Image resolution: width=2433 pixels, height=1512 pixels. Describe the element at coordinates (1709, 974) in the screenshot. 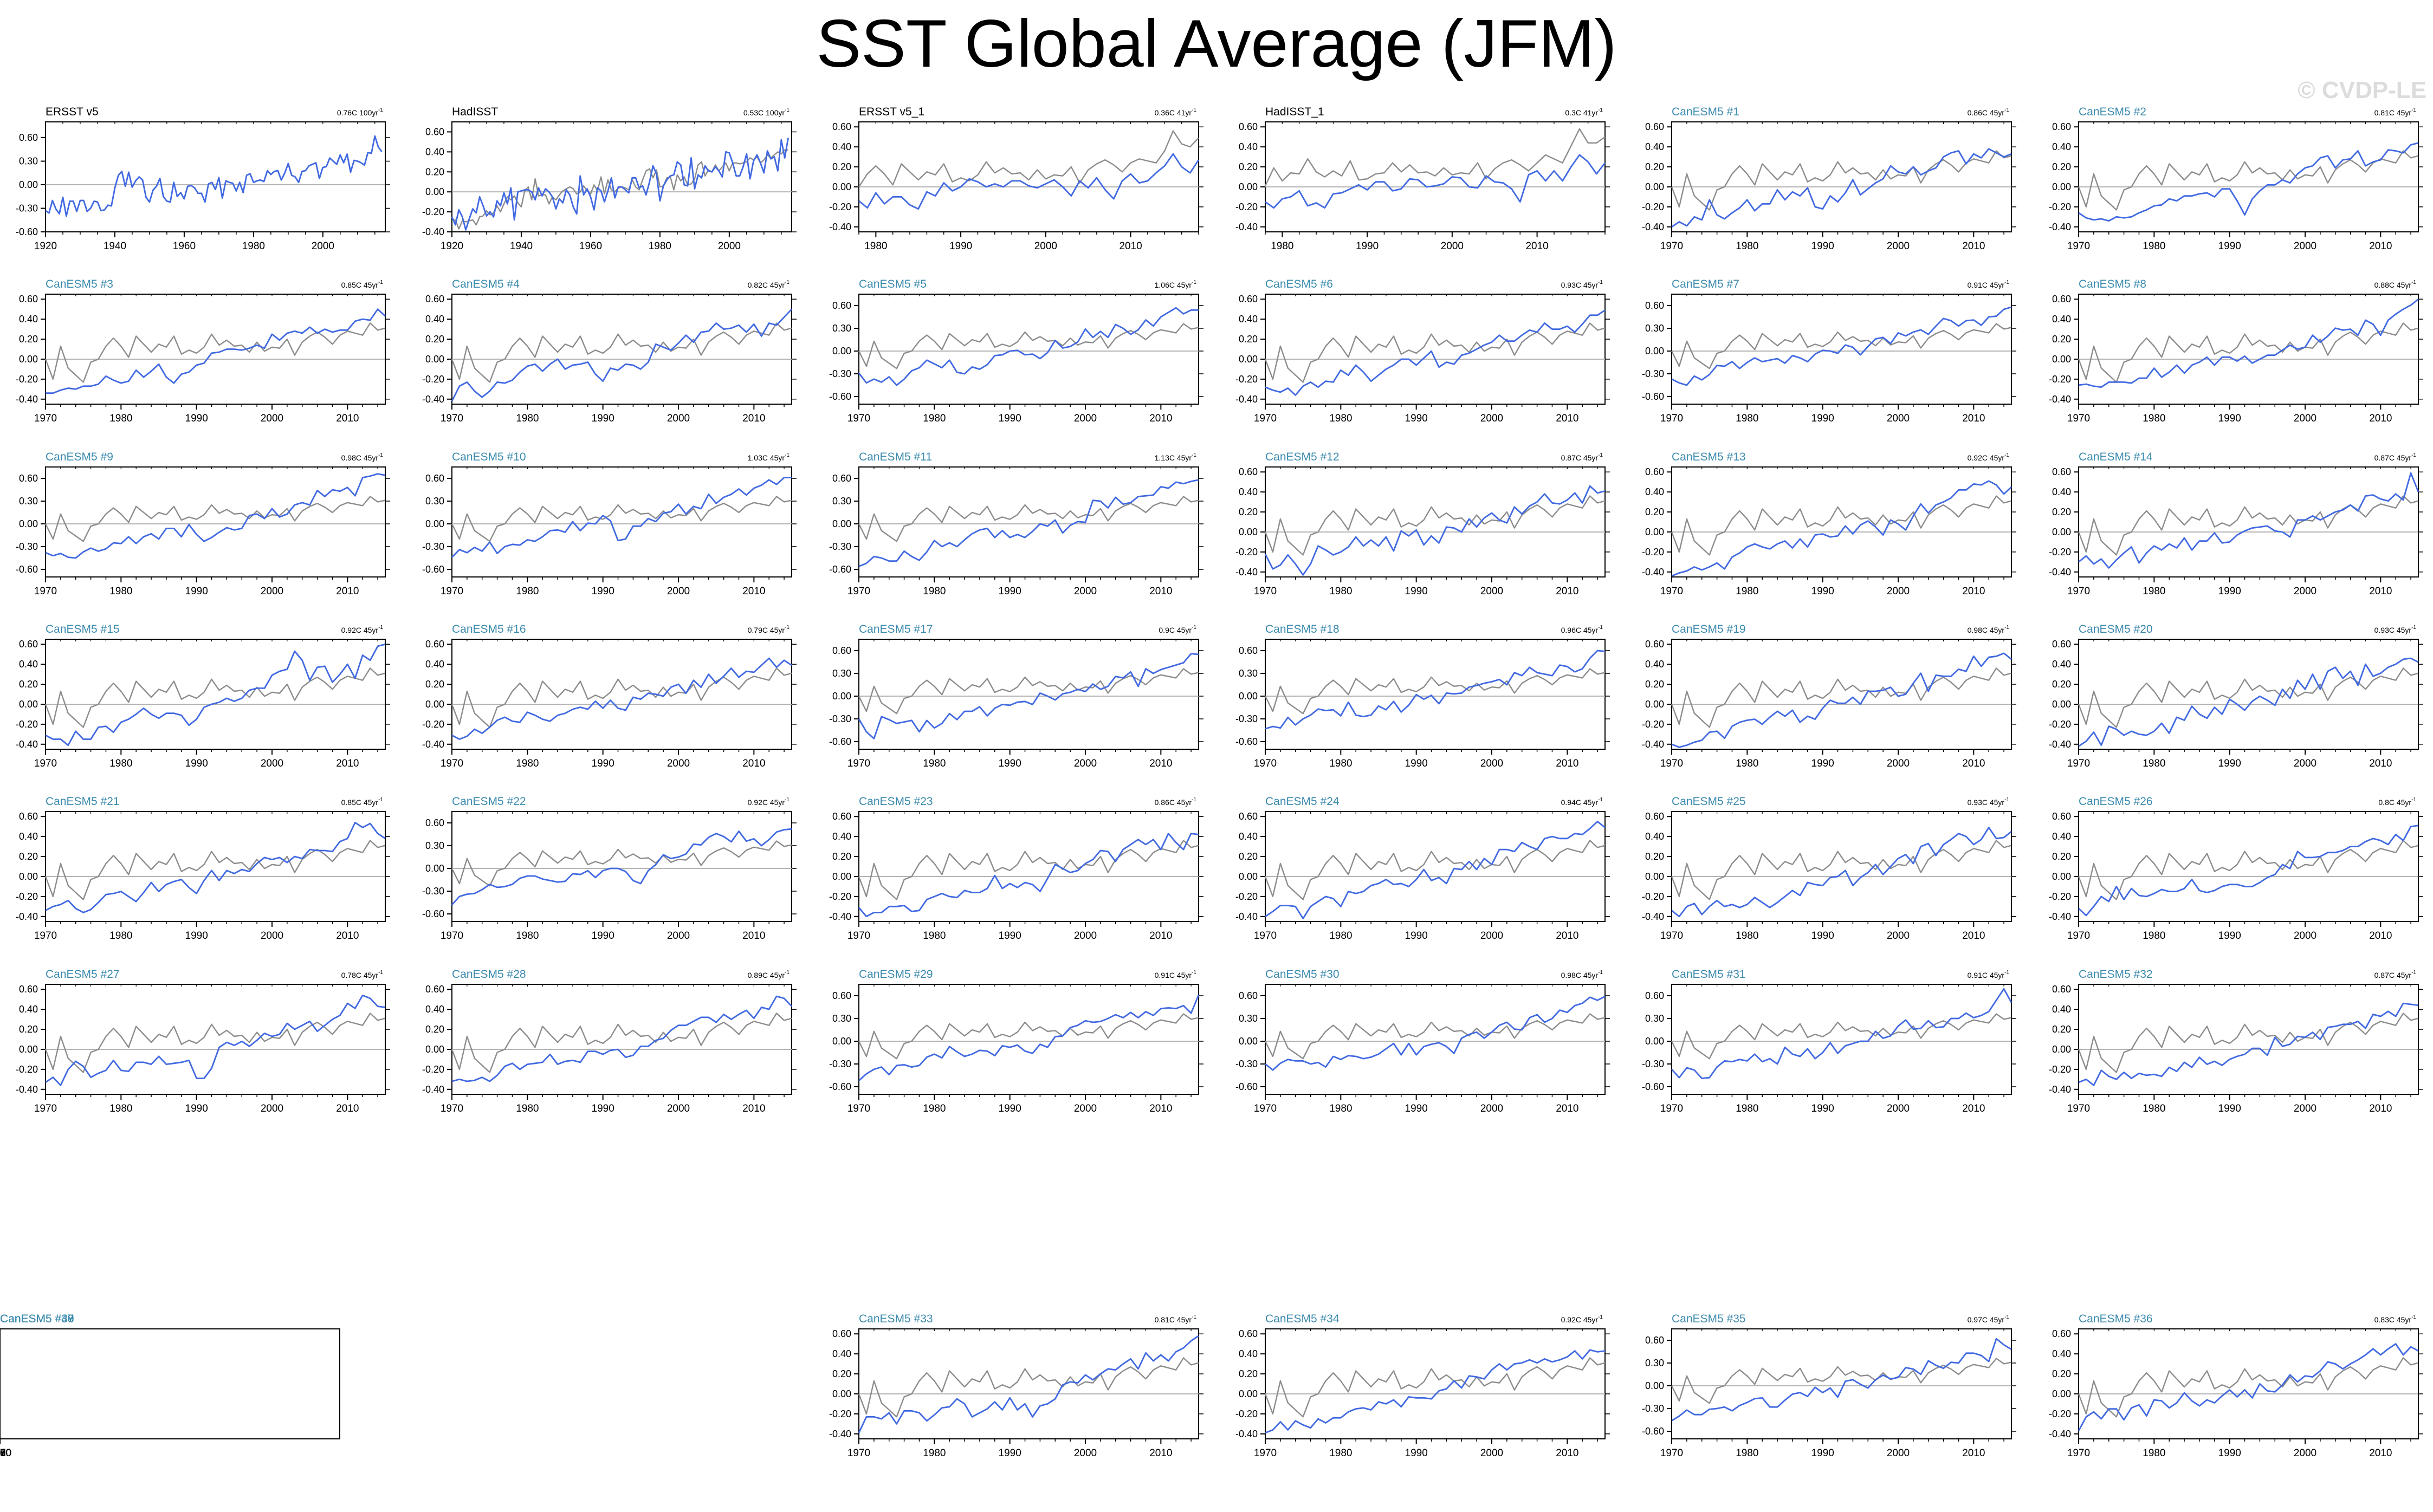

I see `panel-title: CanESM5 #31` at that location.